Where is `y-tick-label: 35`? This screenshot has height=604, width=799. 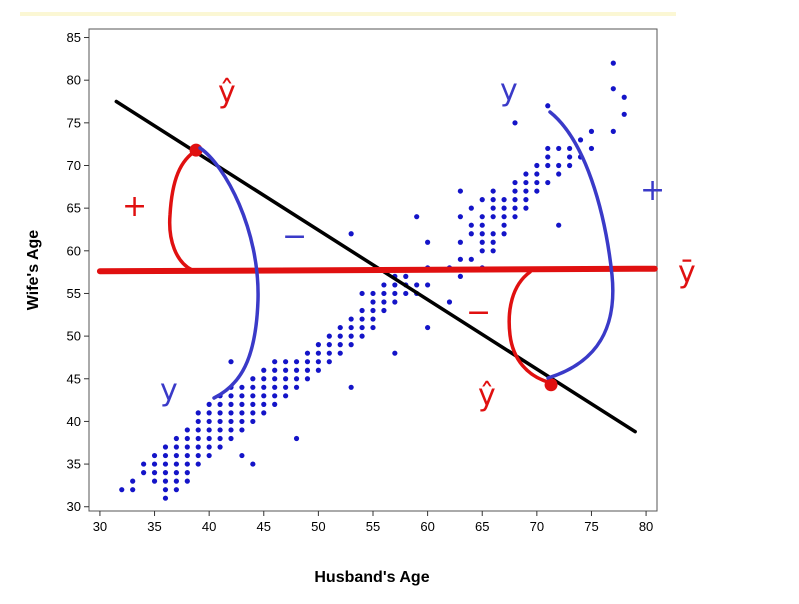 y-tick-label: 35 is located at coordinates (74, 464).